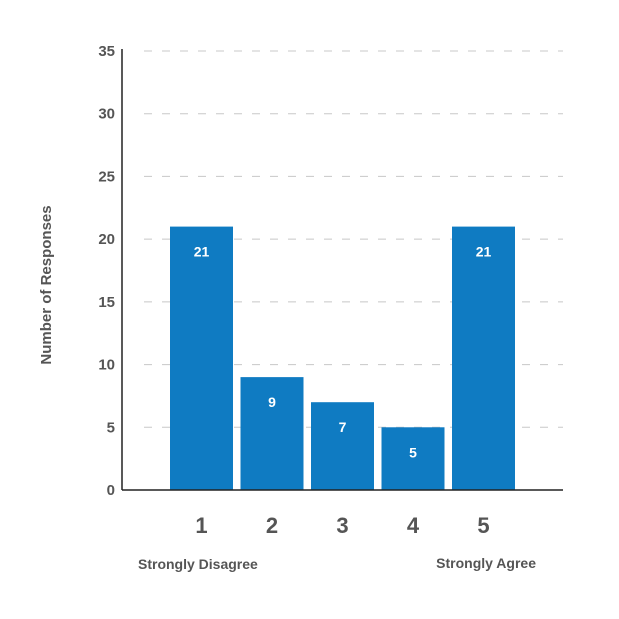  I want to click on y-tick-label-35: 35, so click(106, 51).